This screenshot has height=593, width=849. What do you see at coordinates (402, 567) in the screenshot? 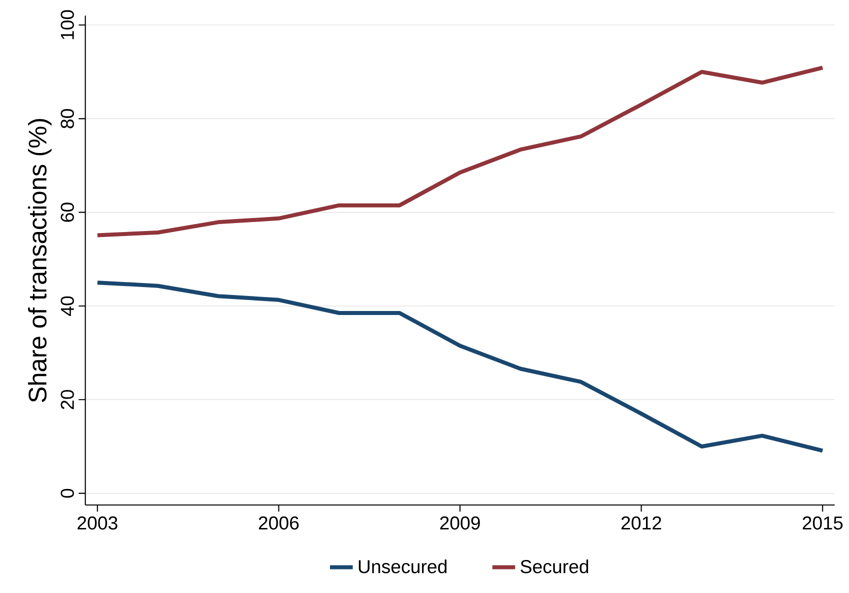
I see `legend-label: Unsecured` at bounding box center [402, 567].